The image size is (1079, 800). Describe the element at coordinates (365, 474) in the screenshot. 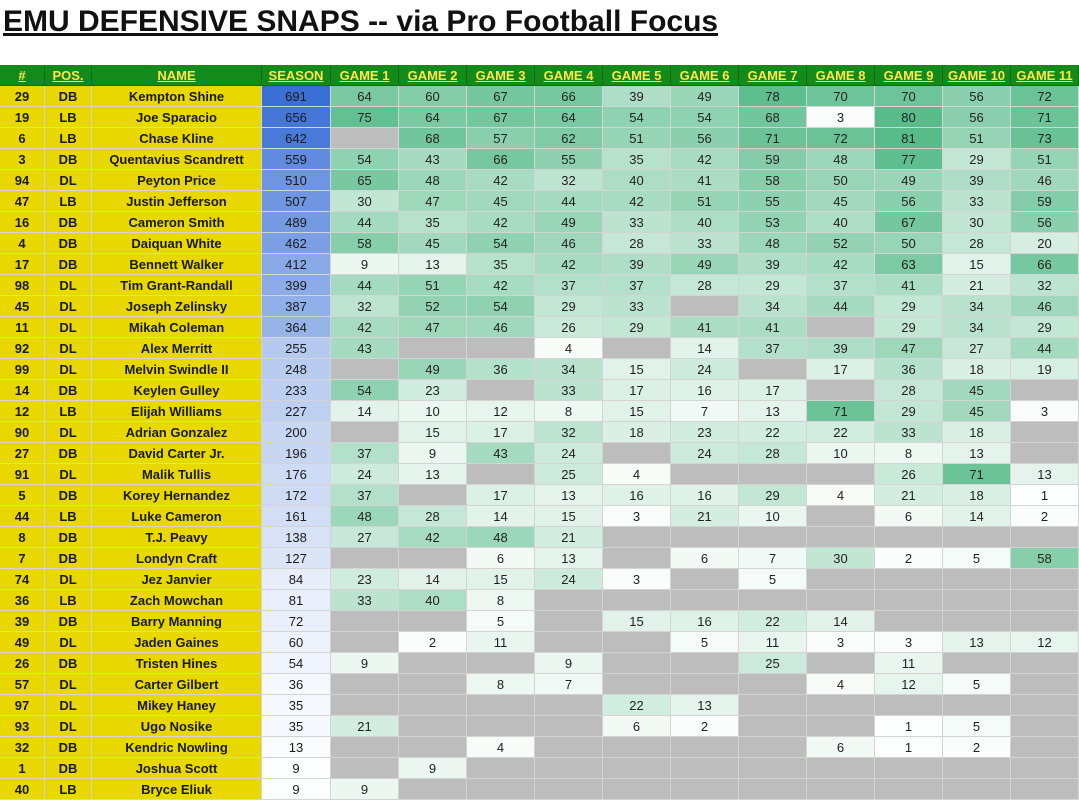

I see `game-snaps-cell: 24` at that location.